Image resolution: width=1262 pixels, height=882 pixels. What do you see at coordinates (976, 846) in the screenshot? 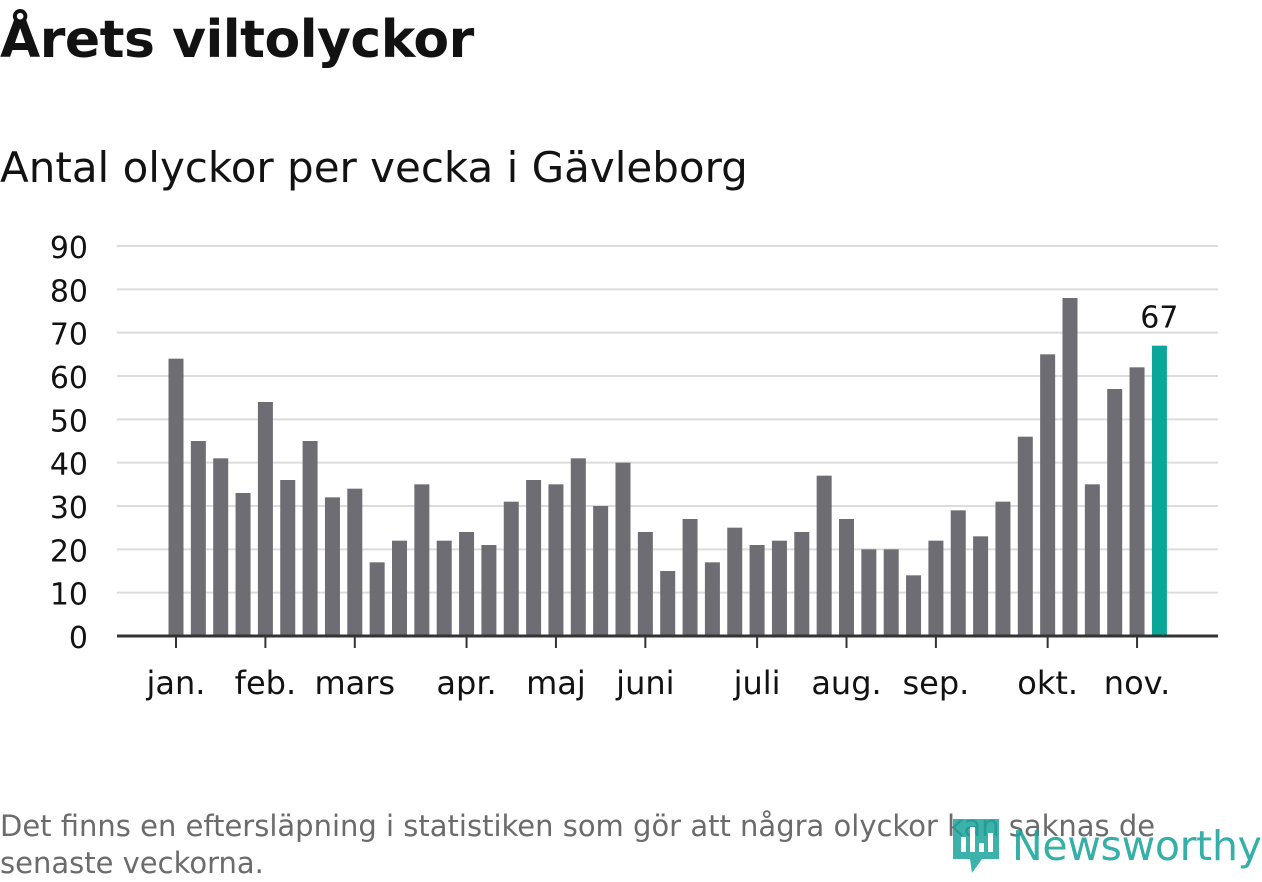
I see `newsworthy-logo-icon` at bounding box center [976, 846].